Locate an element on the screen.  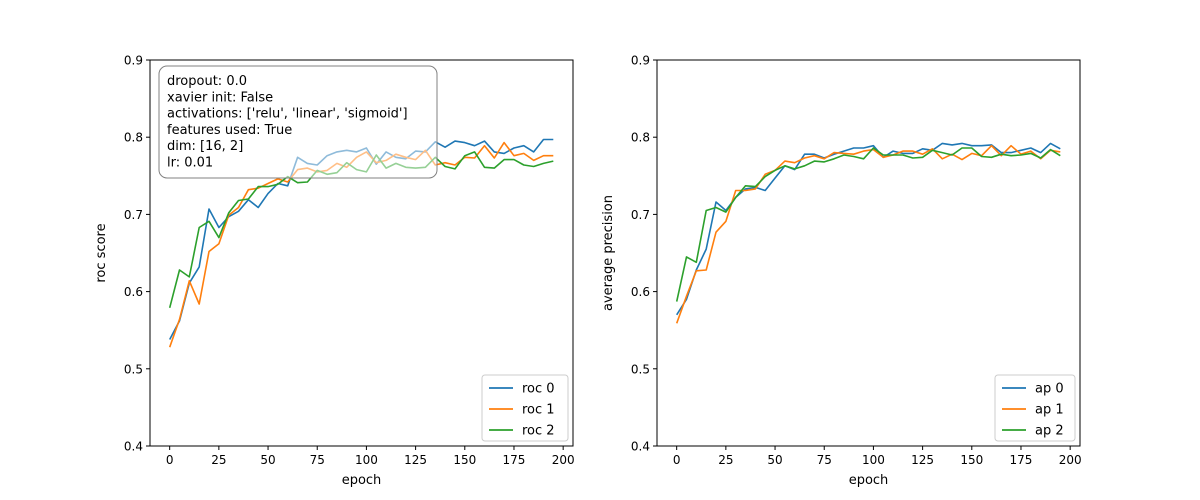
annotation-line: features used: True is located at coordinates (229, 130).